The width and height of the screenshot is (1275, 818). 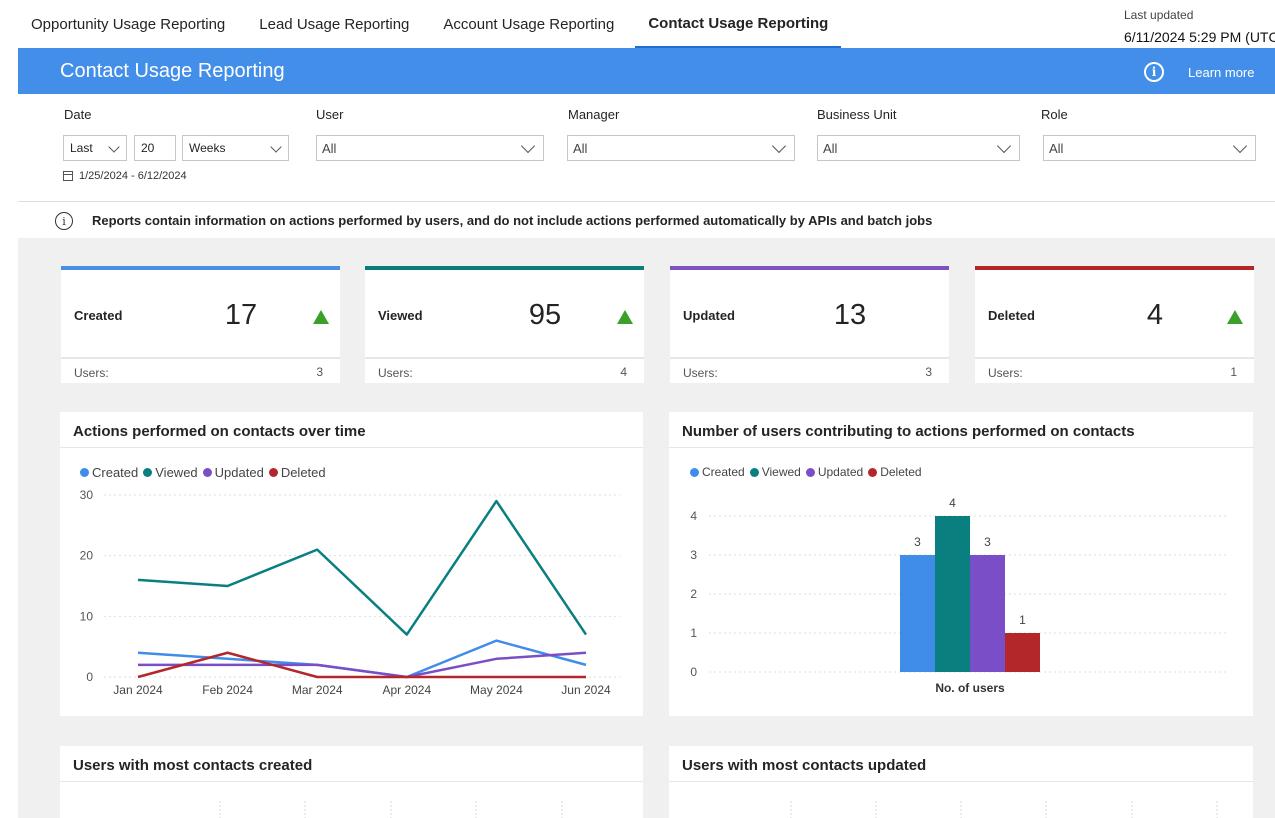 I want to click on date-period-dropdown: Last, so click(x=95, y=148).